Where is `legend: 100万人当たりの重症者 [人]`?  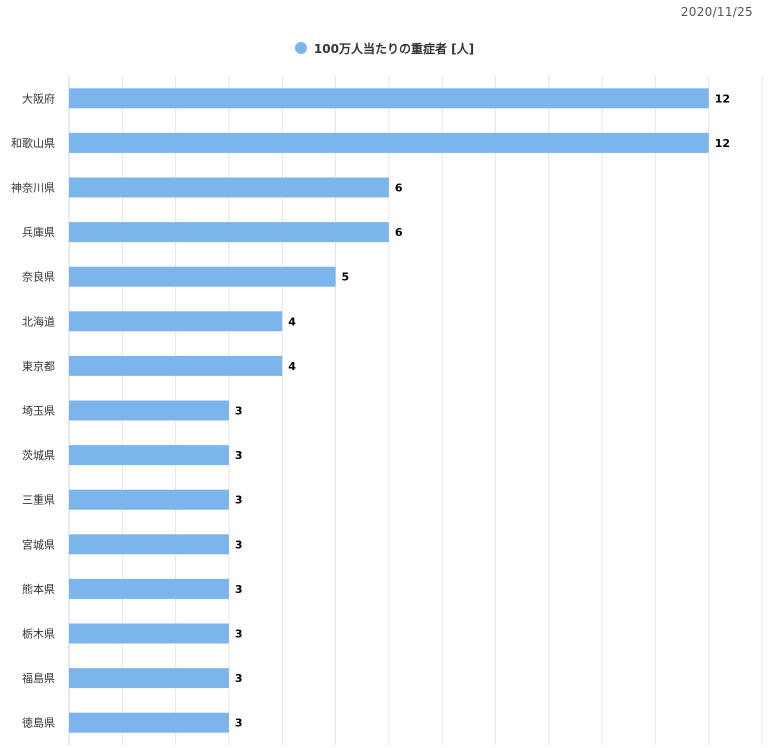 legend: 100万人当たりの重症者 [人] is located at coordinates (384, 48).